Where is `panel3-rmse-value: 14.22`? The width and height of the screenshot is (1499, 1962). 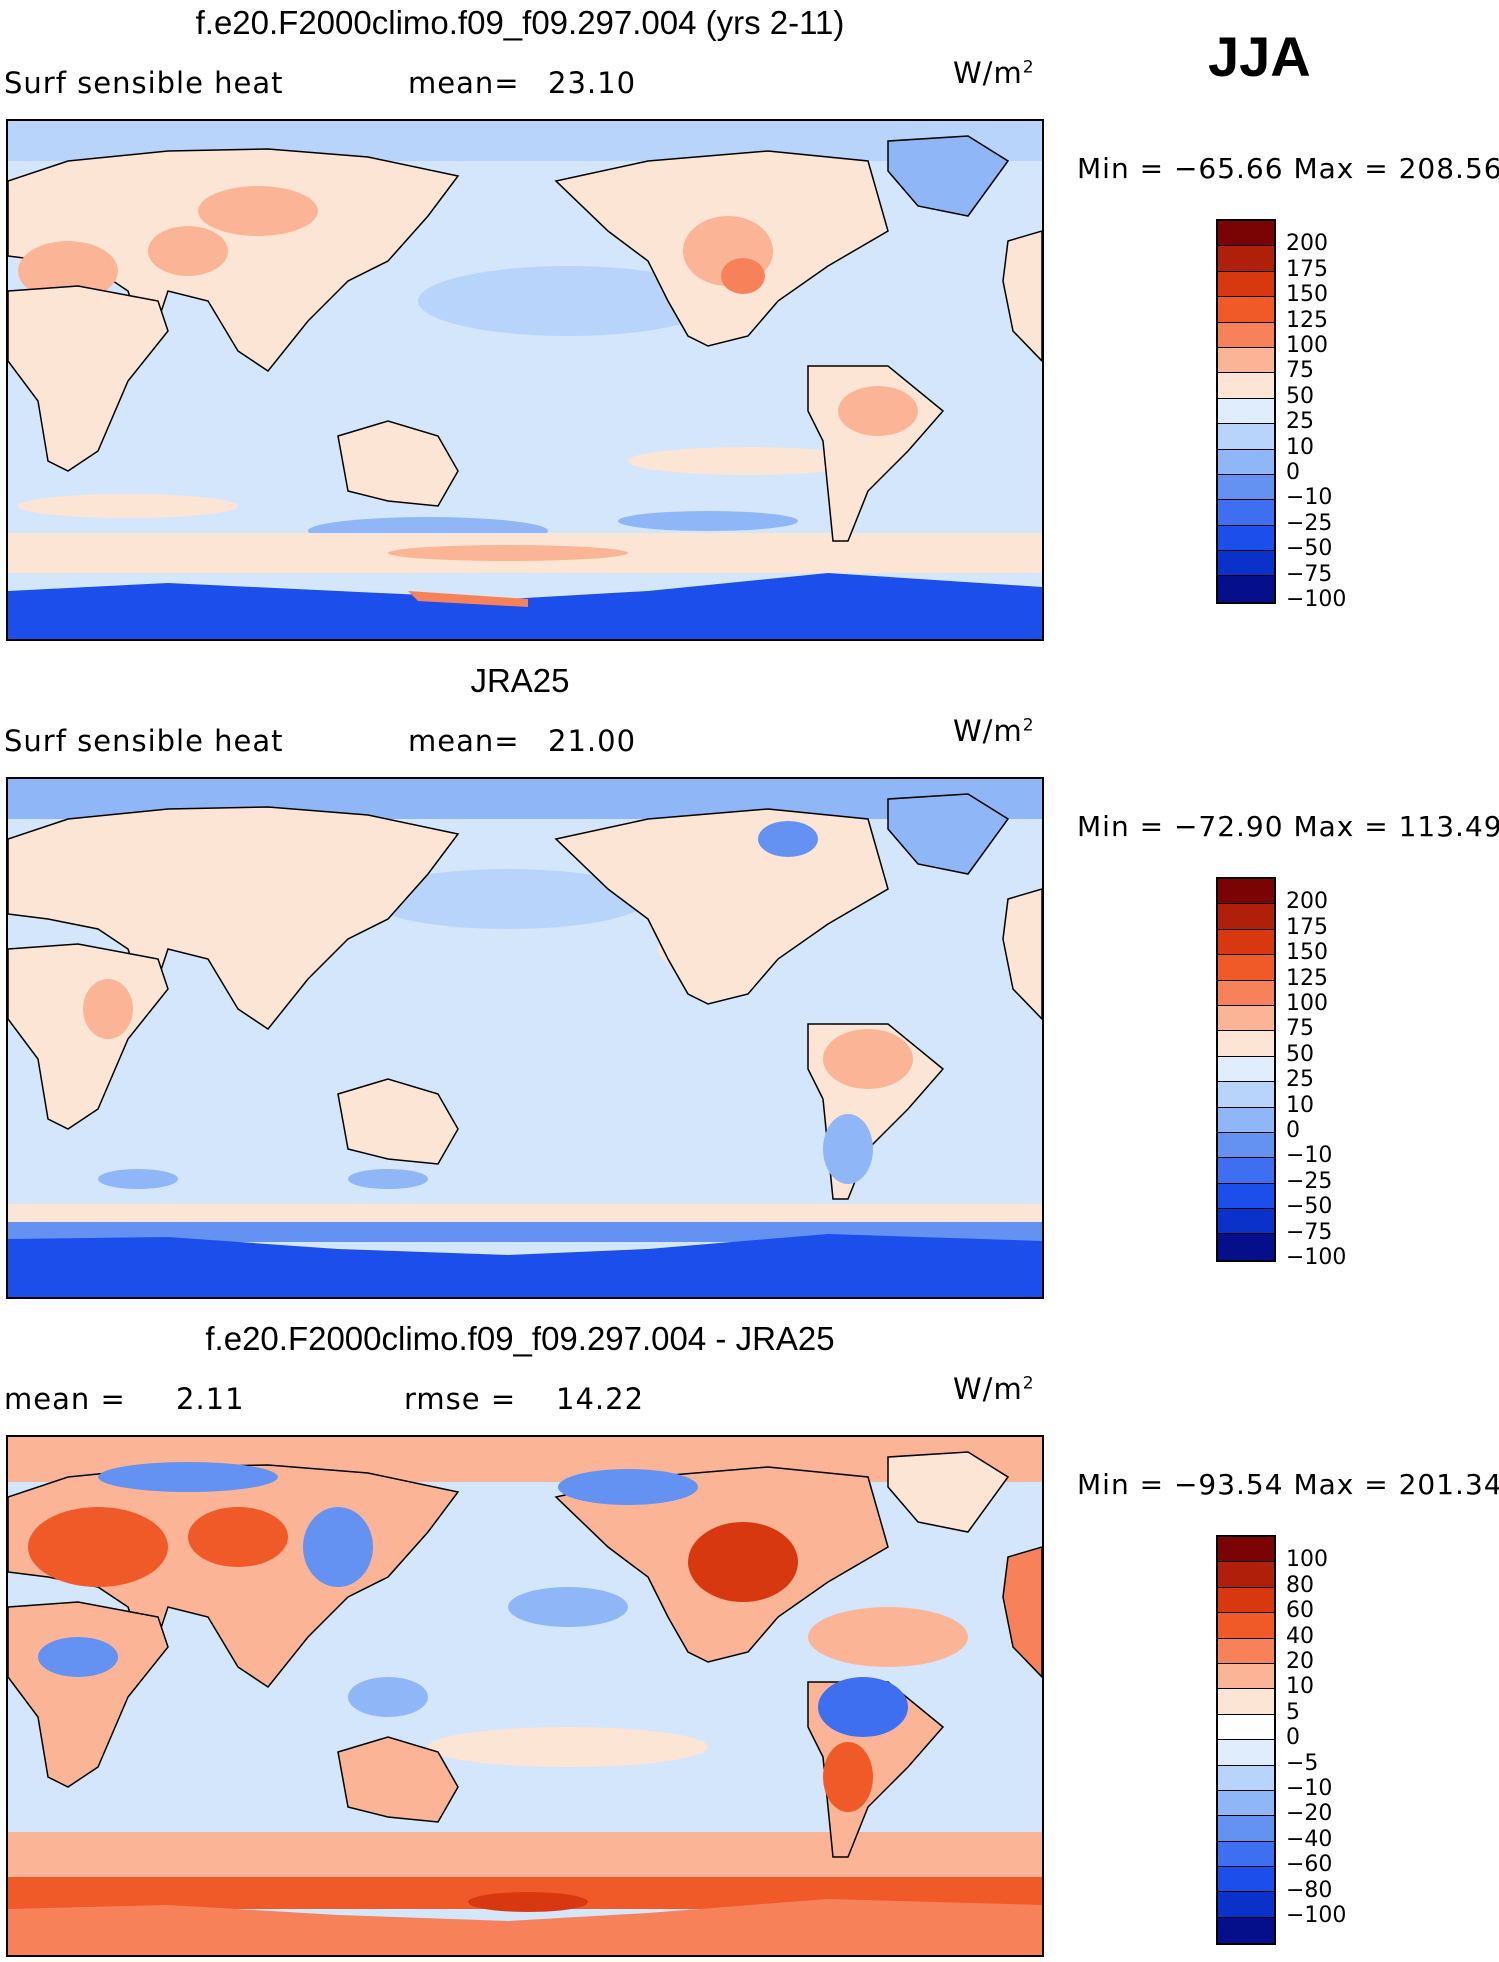 panel3-rmse-value: 14.22 is located at coordinates (600, 1399).